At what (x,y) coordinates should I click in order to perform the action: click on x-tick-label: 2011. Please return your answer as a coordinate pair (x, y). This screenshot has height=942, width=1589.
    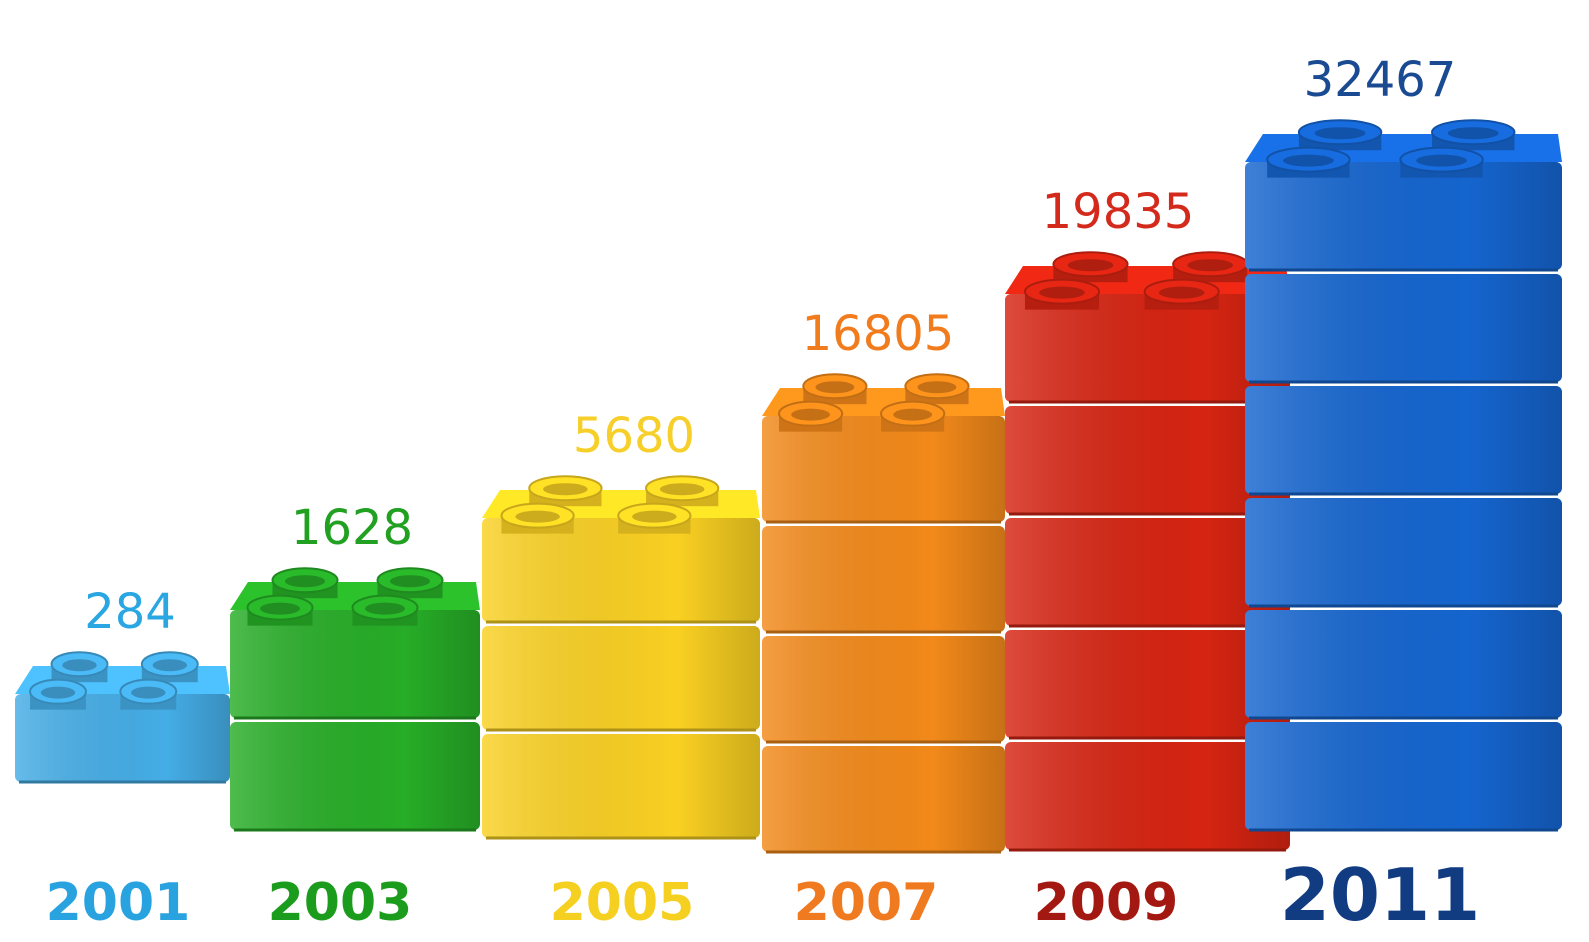
    Looking at the image, I should click on (1380, 895).